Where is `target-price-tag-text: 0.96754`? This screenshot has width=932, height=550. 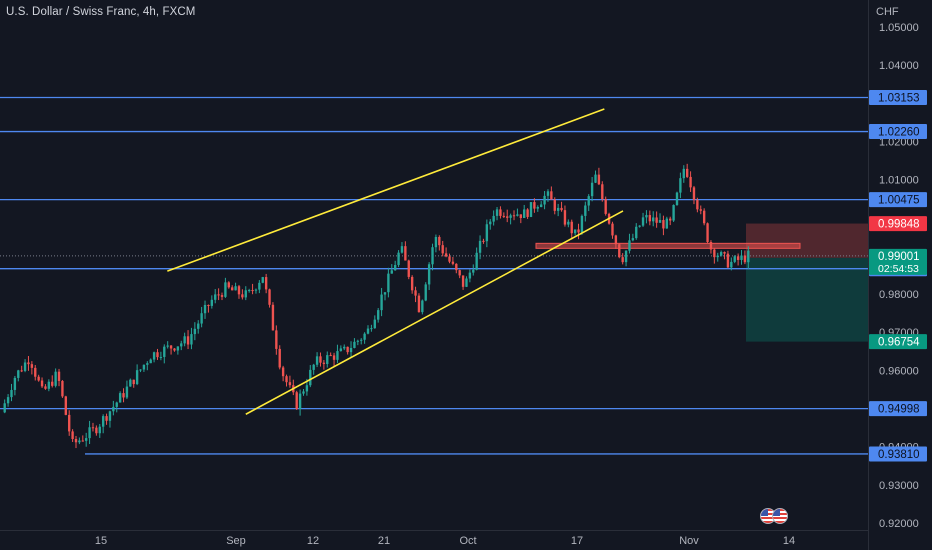
target-price-tag-text: 0.96754 is located at coordinates (899, 343).